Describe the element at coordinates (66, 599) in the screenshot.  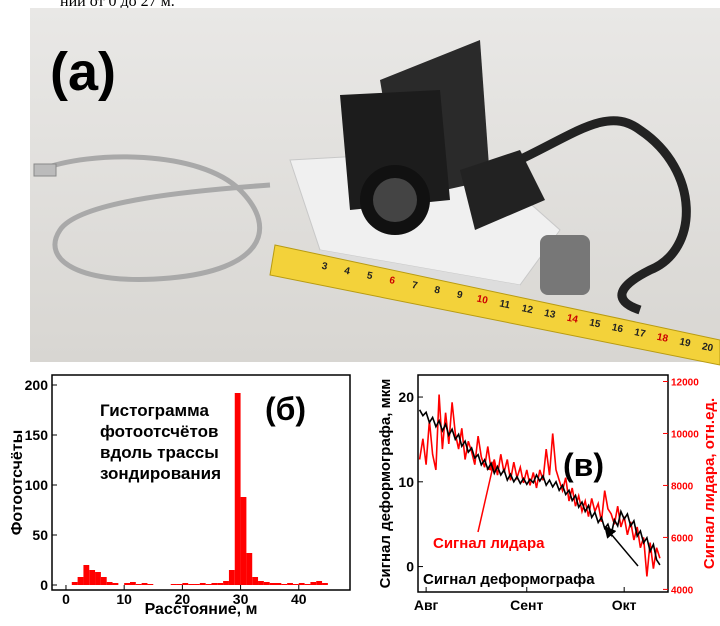
I see `x-tick-label: 0` at that location.